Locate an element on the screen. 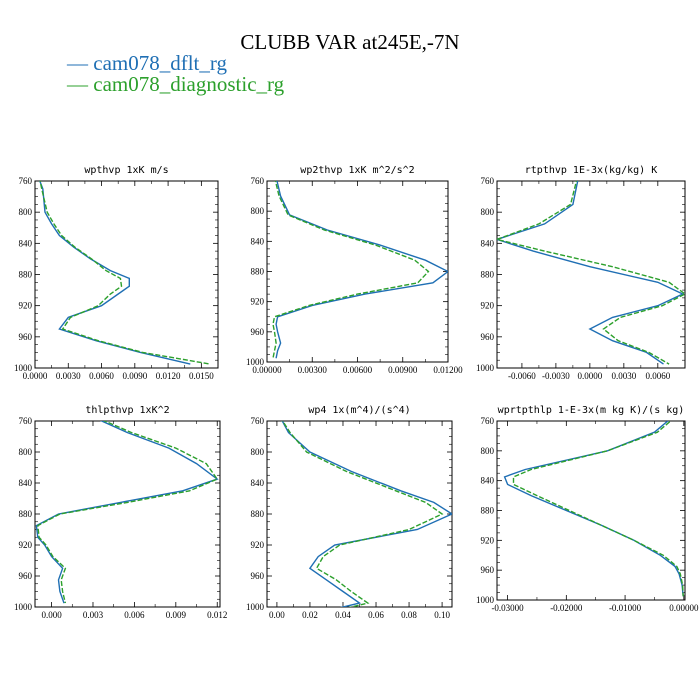  x-tick-label: 0.06 is located at coordinates (376, 615).